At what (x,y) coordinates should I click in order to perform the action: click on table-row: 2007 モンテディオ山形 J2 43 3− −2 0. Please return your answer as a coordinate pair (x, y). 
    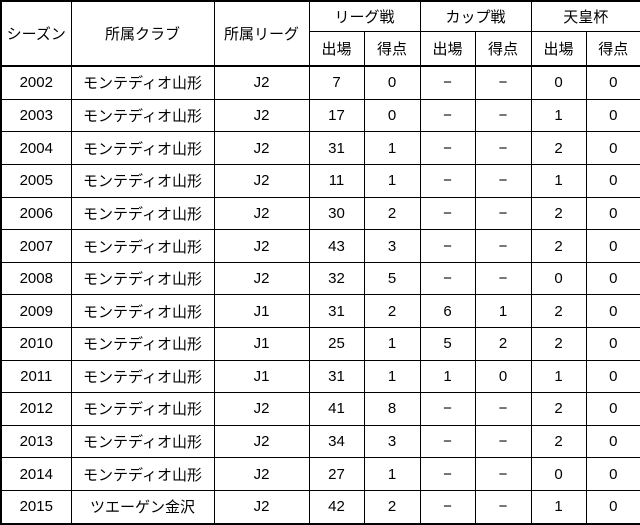
    Looking at the image, I should click on (320, 246).